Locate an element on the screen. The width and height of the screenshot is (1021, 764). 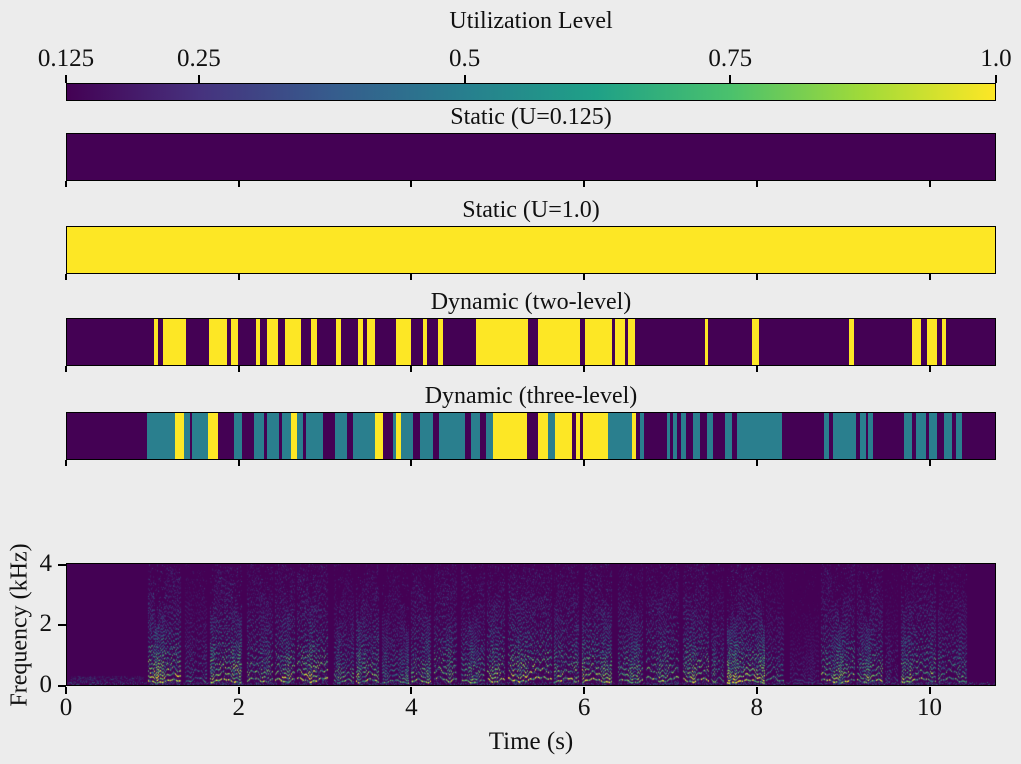
time-axis-tick-label: 0 is located at coordinates (66, 707).